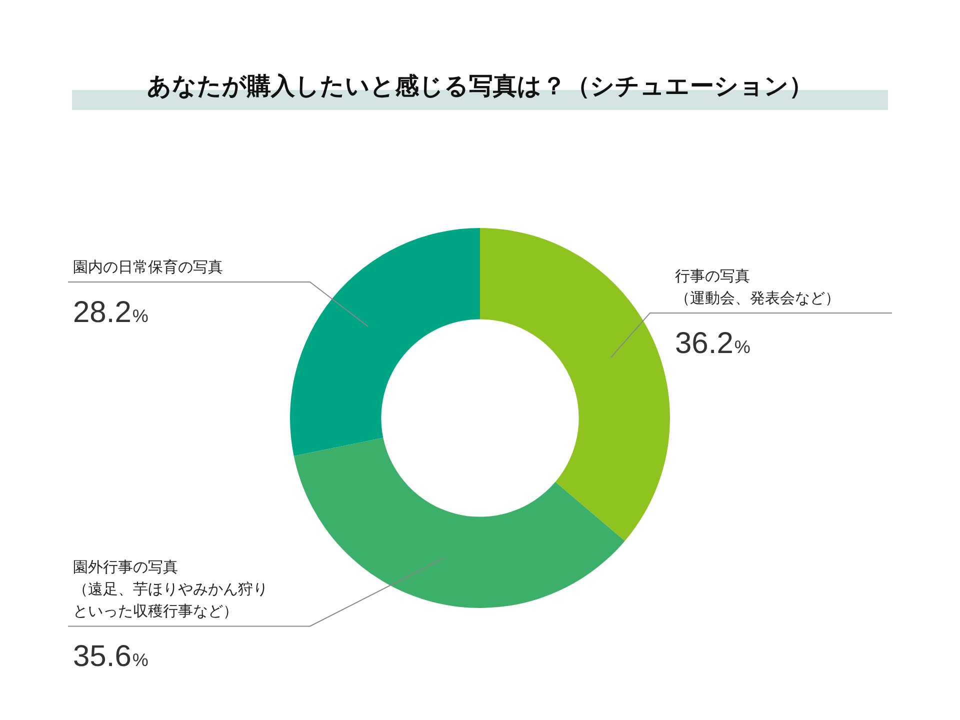 The image size is (960, 720). I want to click on chart-title: あなたが購入したいと感じる写真は？（シチュエーション）, so click(480, 86).